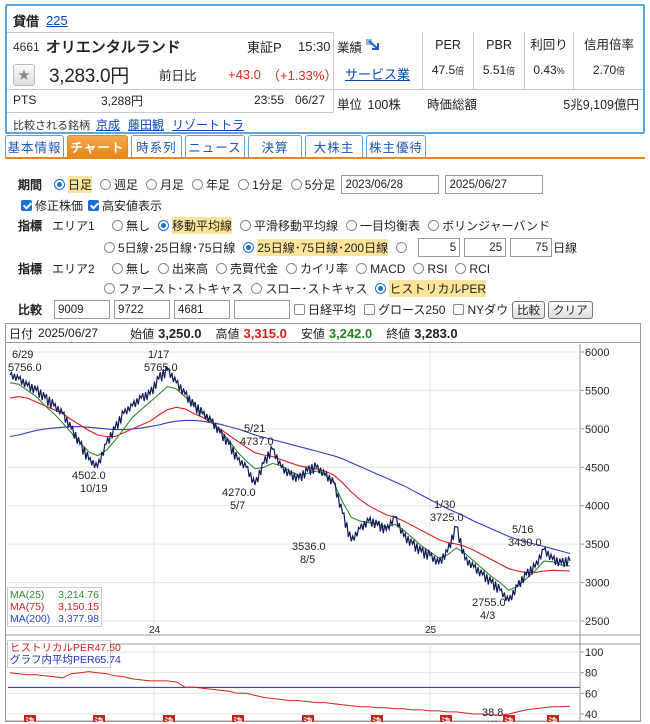  What do you see at coordinates (381, 288) in the screenshot?
I see `radio-historical-per` at bounding box center [381, 288].